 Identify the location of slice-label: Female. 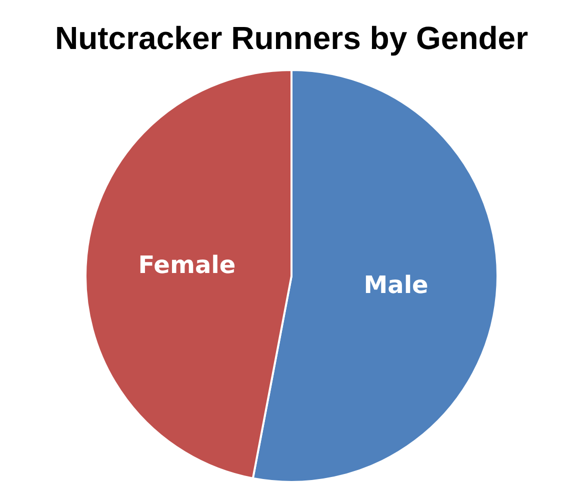
(187, 265).